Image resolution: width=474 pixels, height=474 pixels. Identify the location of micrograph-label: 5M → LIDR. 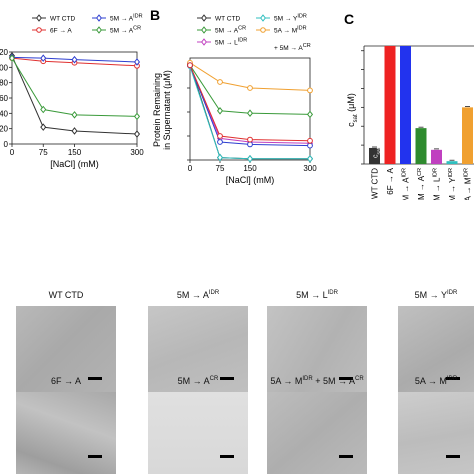
(317, 295).